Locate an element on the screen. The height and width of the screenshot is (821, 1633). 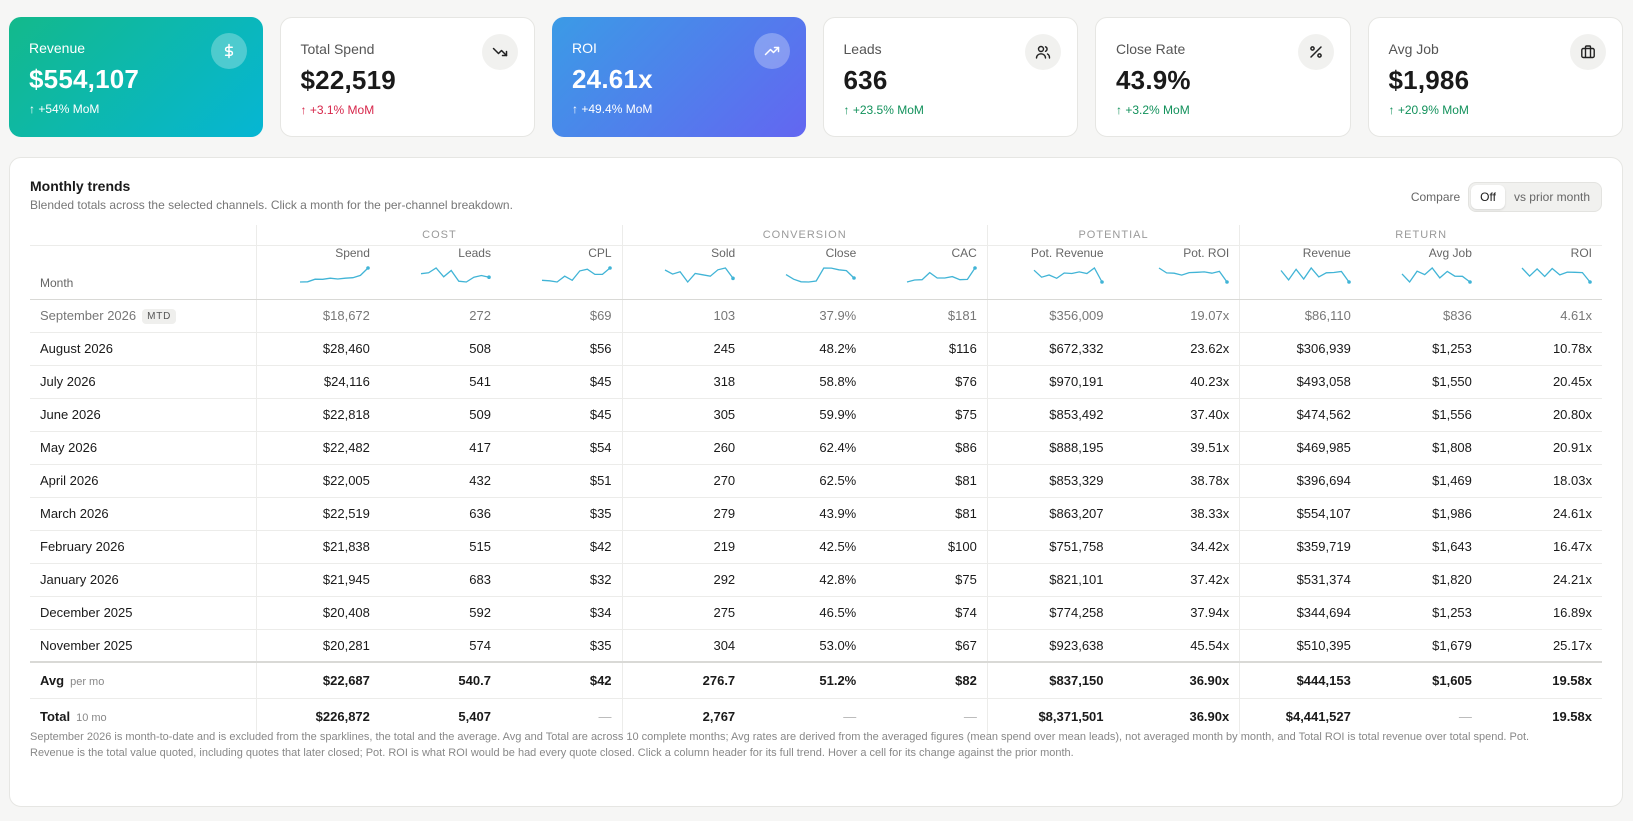
cell-leads: 508 is located at coordinates (440, 349).